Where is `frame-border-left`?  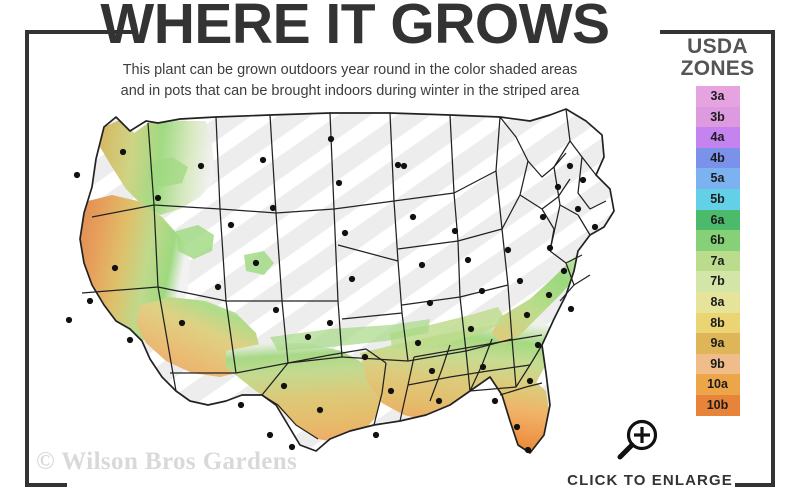
frame-border-left is located at coordinates (27, 258).